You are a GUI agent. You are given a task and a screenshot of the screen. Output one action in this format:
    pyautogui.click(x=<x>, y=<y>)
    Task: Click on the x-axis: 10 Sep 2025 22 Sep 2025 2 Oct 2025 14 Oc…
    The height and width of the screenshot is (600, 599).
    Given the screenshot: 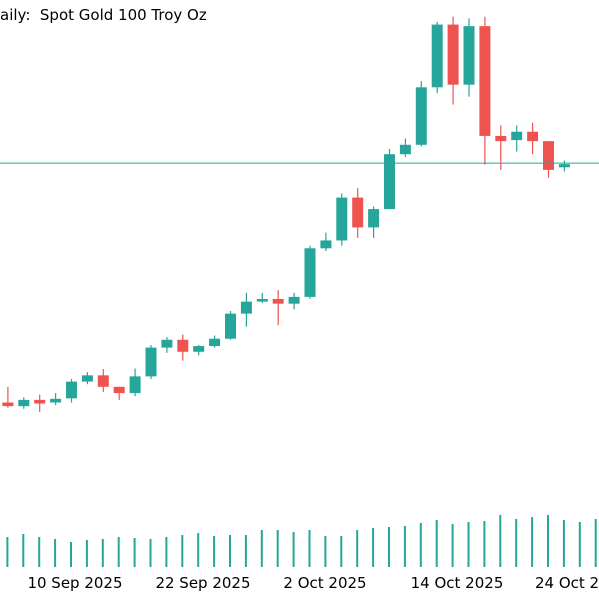 What is the action you would take?
    pyautogui.click(x=313, y=583)
    